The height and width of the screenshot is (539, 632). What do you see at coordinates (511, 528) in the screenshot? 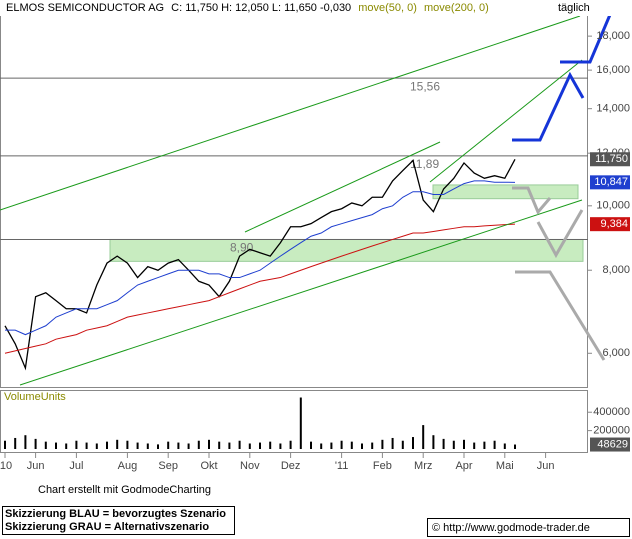
I see `copyright: © http://www.godmode-trader.de` at bounding box center [511, 528].